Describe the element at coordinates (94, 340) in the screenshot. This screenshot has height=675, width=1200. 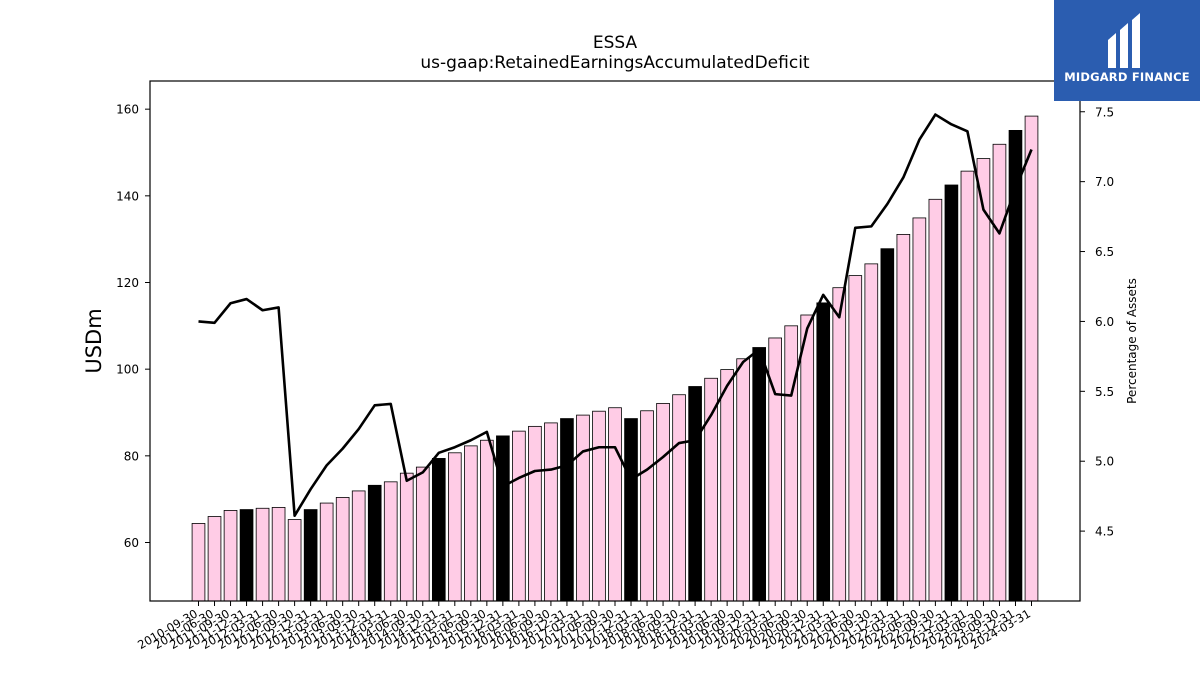
I see `left-axis-label: USDm` at that location.